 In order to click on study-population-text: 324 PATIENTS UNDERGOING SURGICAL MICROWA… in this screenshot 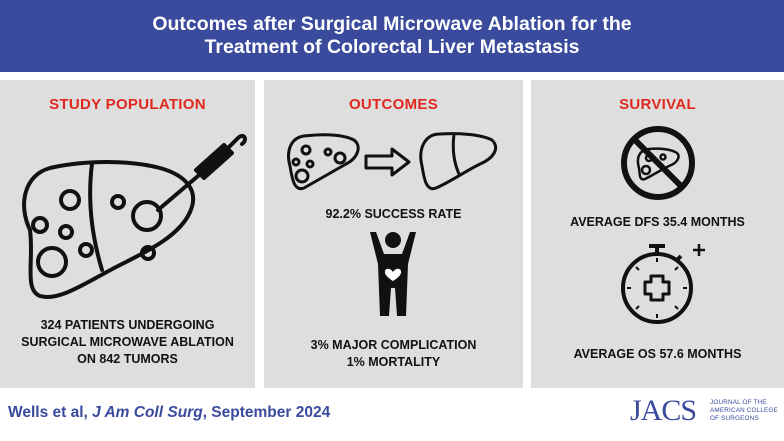, I will do `click(127, 342)`.